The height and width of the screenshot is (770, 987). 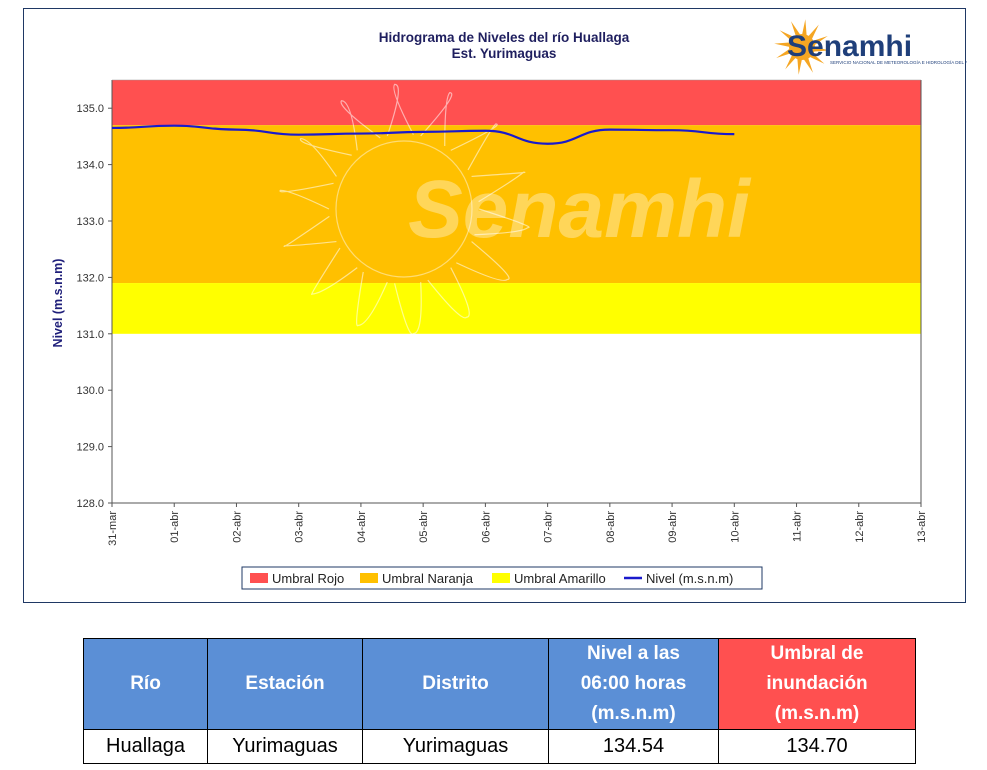 What do you see at coordinates (90, 109) in the screenshot?
I see `y-tick-label: 135.0` at bounding box center [90, 109].